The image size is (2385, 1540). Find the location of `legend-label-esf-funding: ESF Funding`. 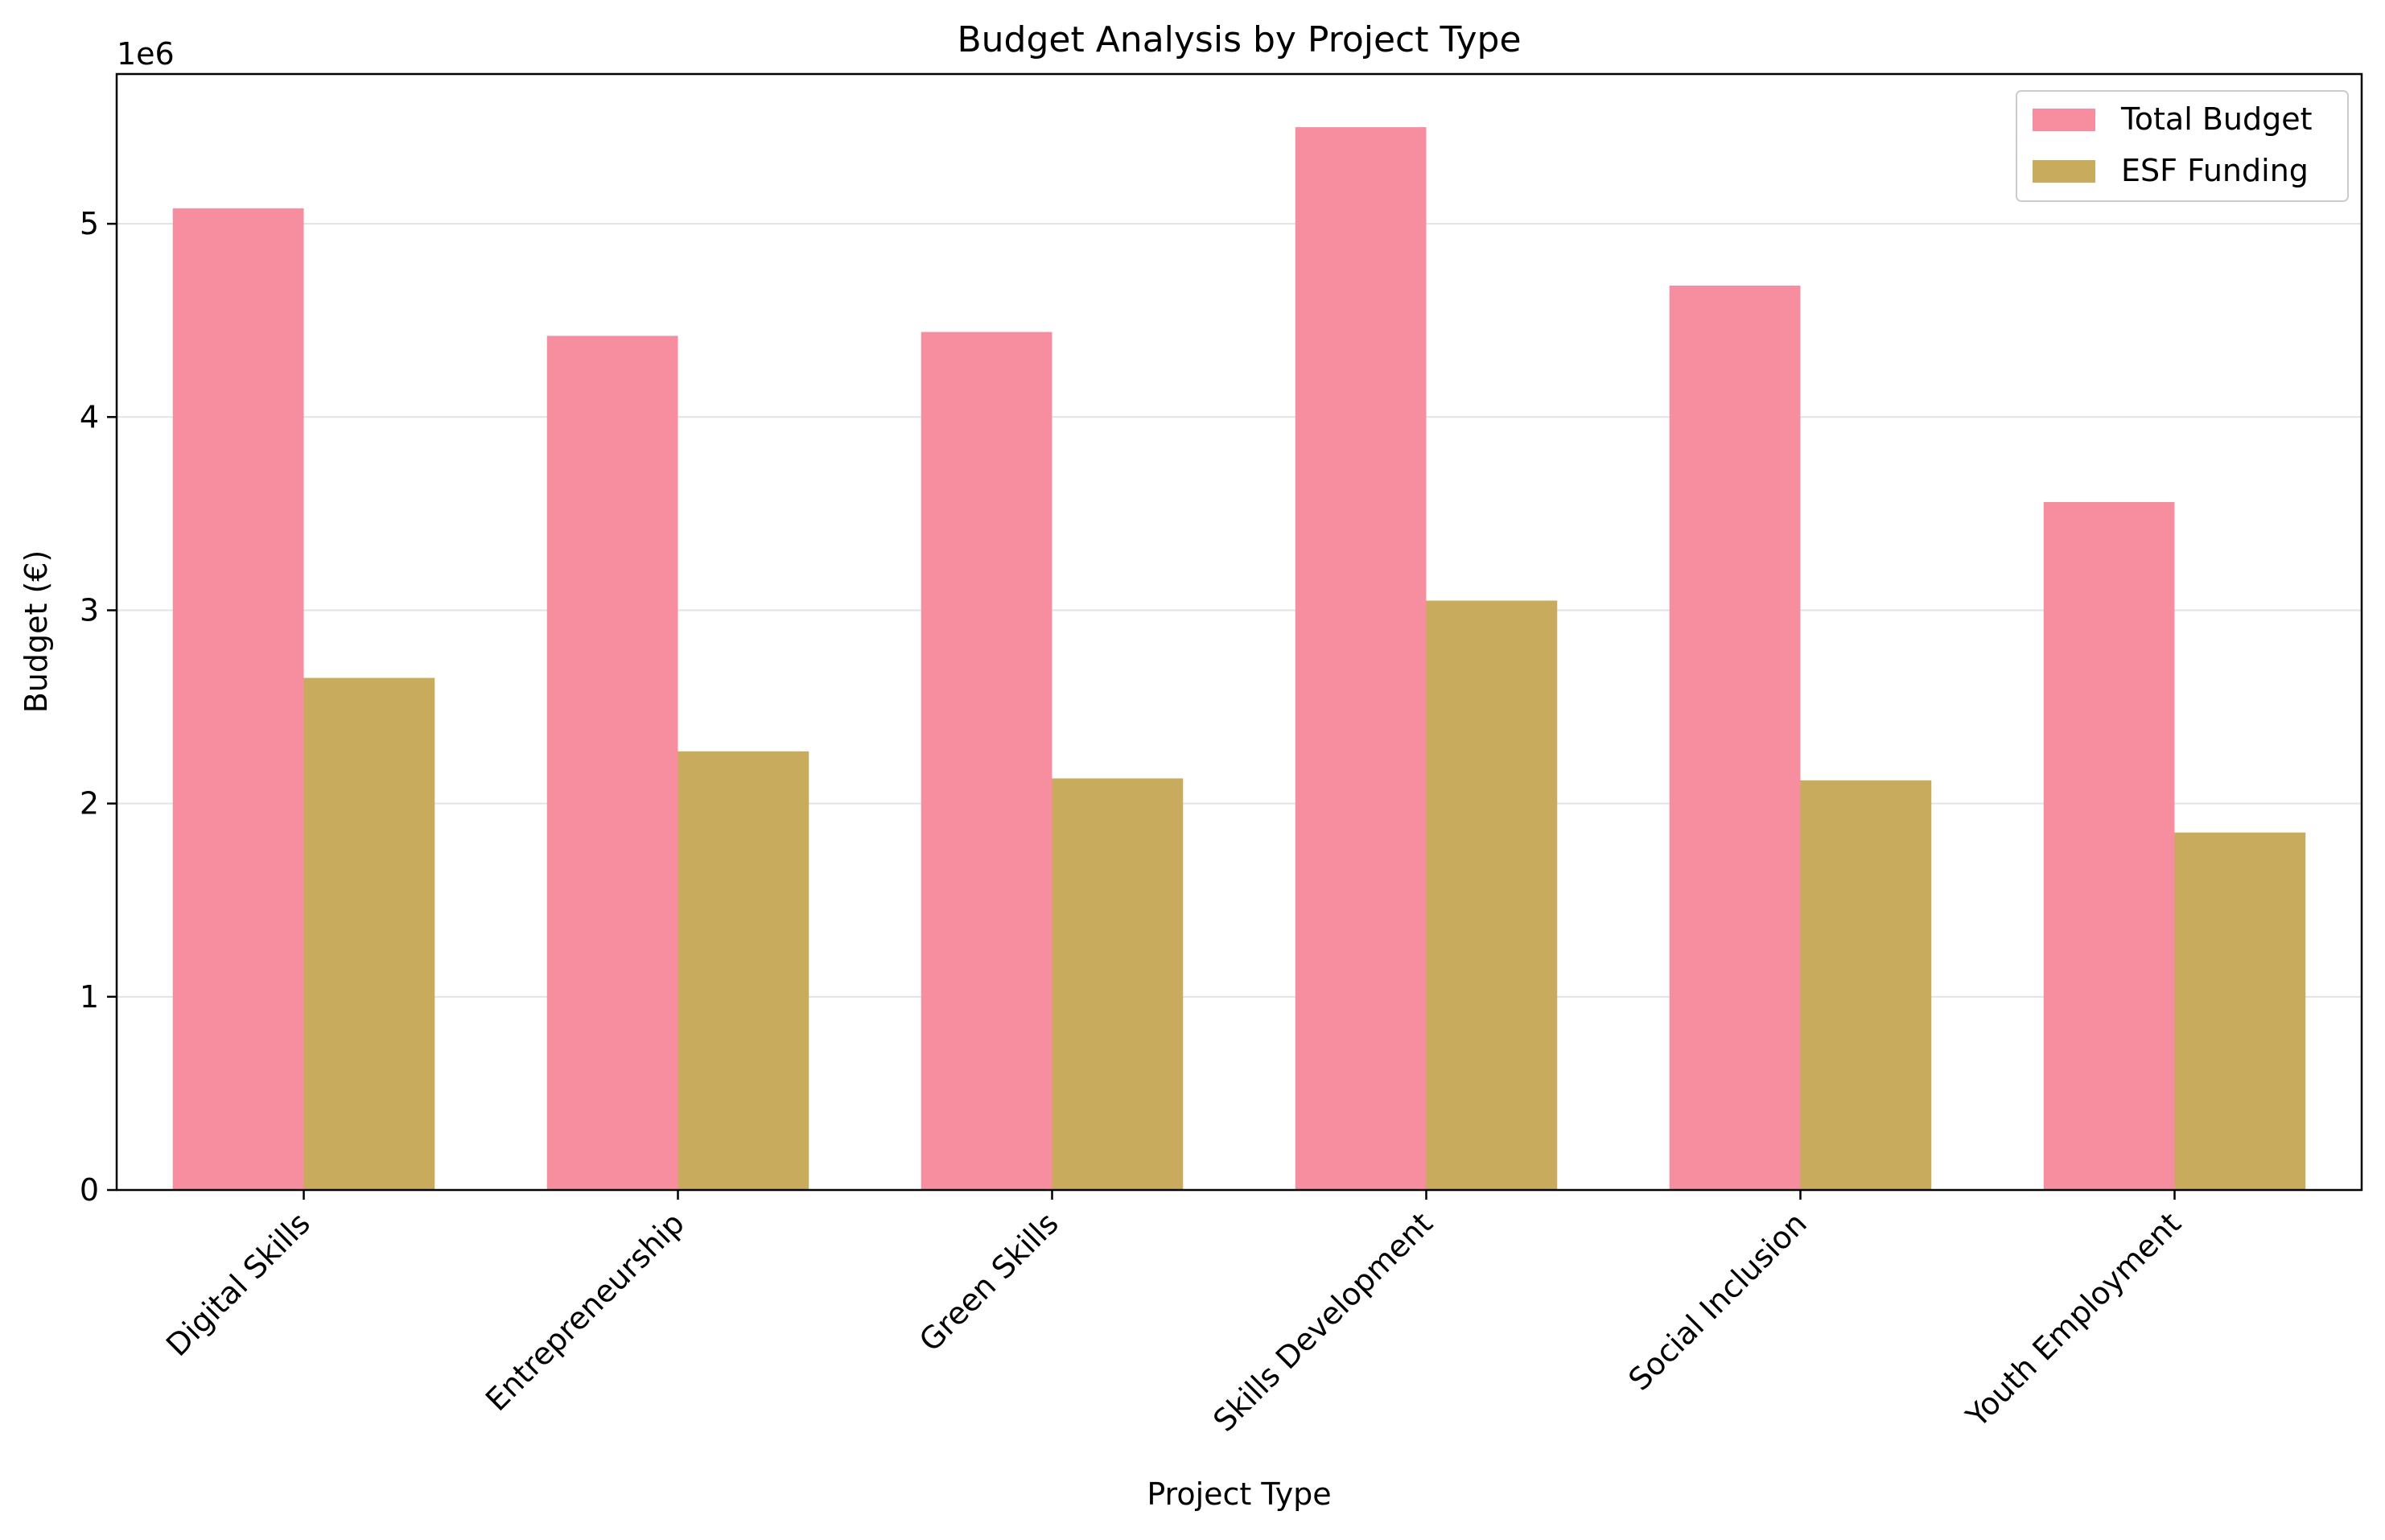

legend-label-esf-funding: ESF Funding is located at coordinates (2215, 171).